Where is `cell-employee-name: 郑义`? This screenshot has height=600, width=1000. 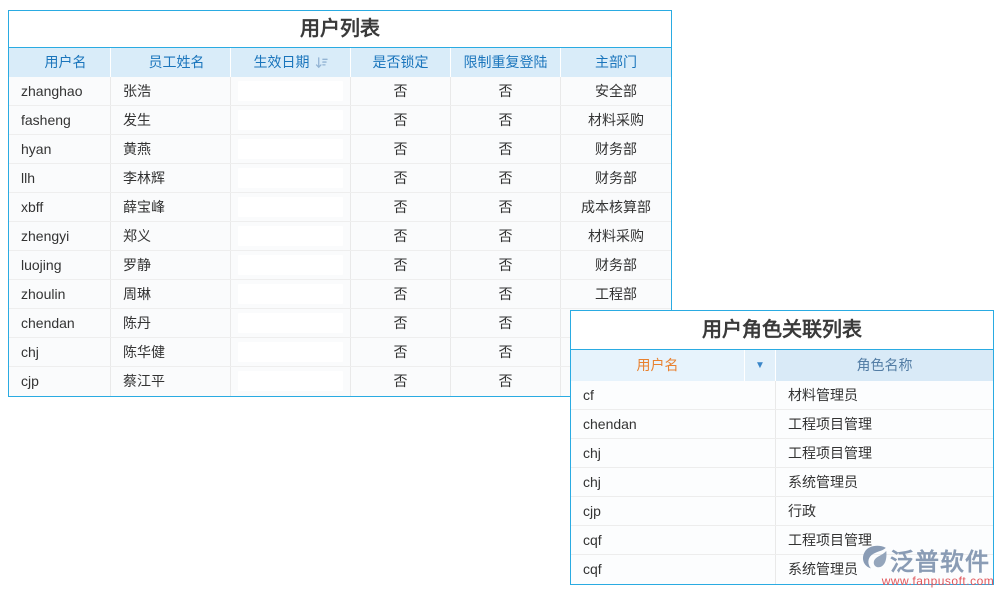 cell-employee-name: 郑义 is located at coordinates (171, 236).